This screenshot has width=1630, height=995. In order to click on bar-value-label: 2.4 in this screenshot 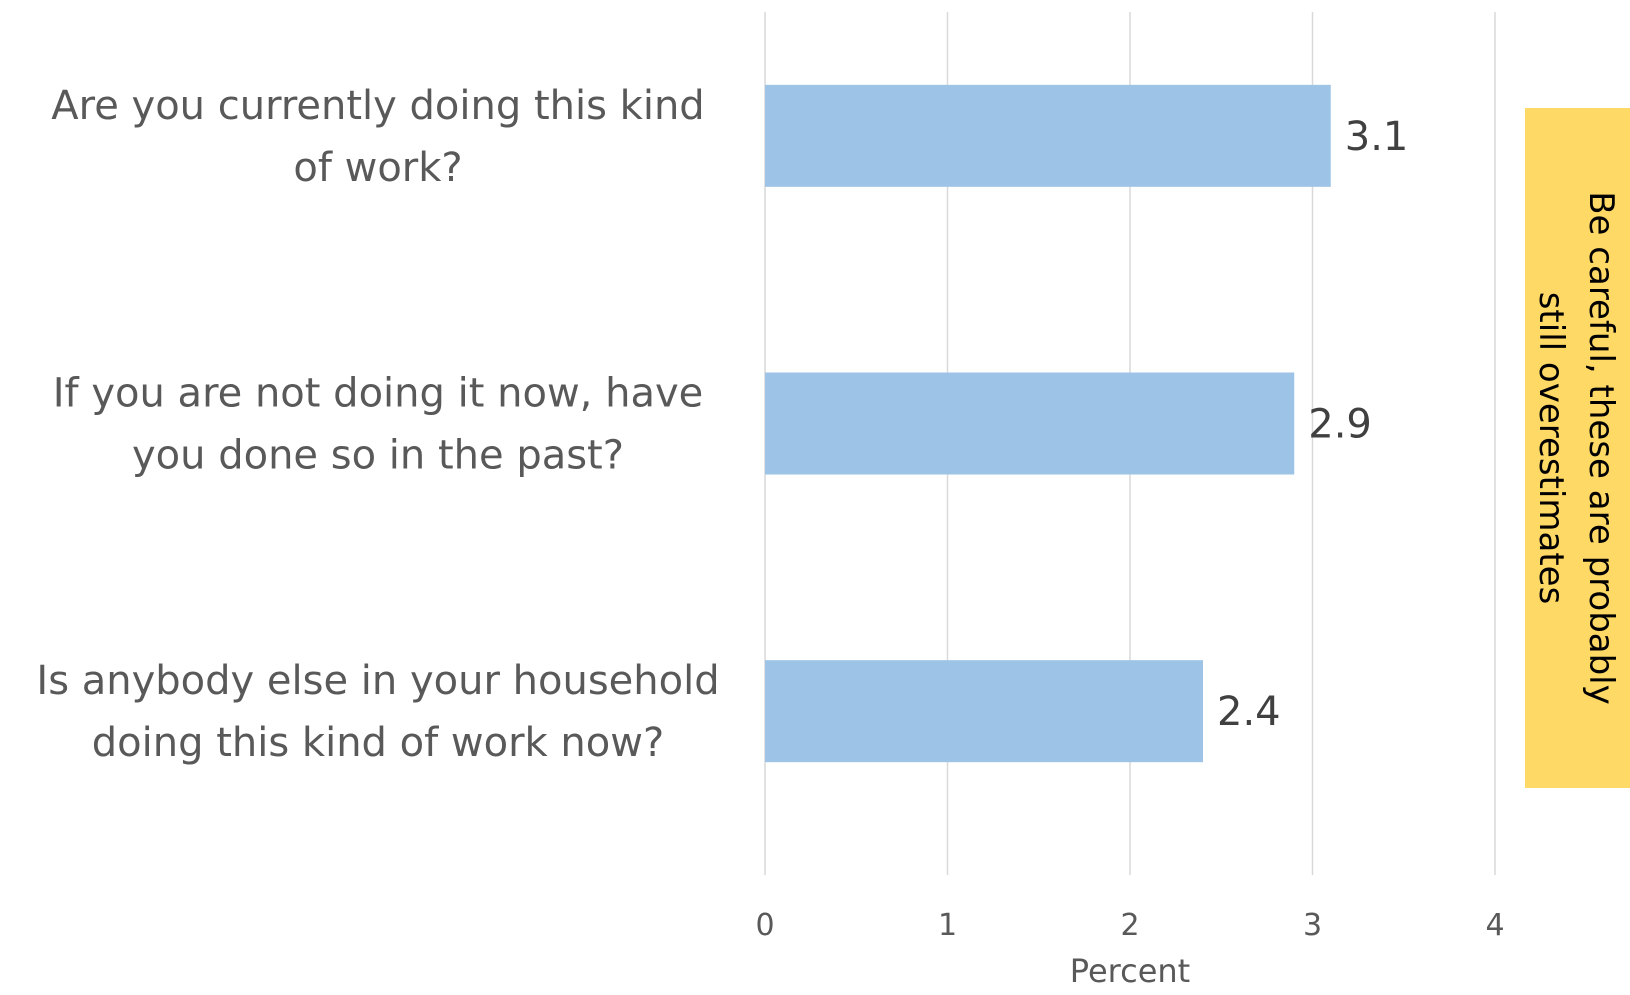, I will do `click(1249, 712)`.